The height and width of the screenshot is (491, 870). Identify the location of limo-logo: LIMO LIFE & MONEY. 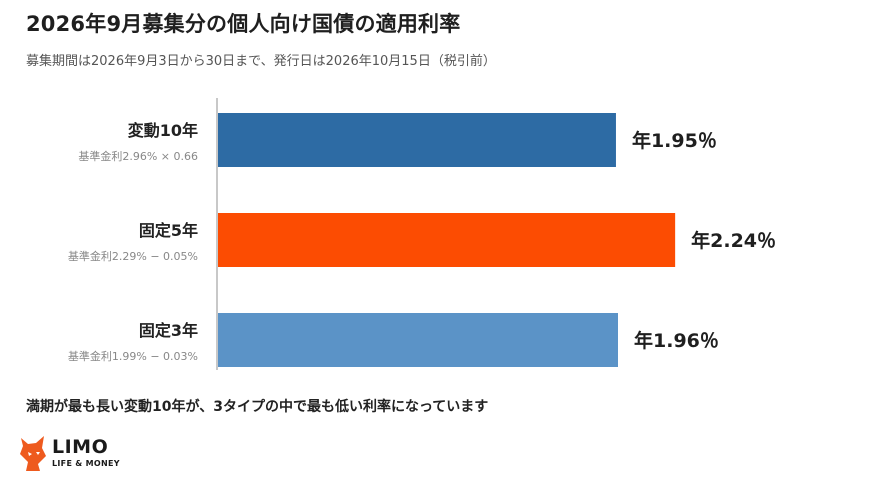
(73, 454).